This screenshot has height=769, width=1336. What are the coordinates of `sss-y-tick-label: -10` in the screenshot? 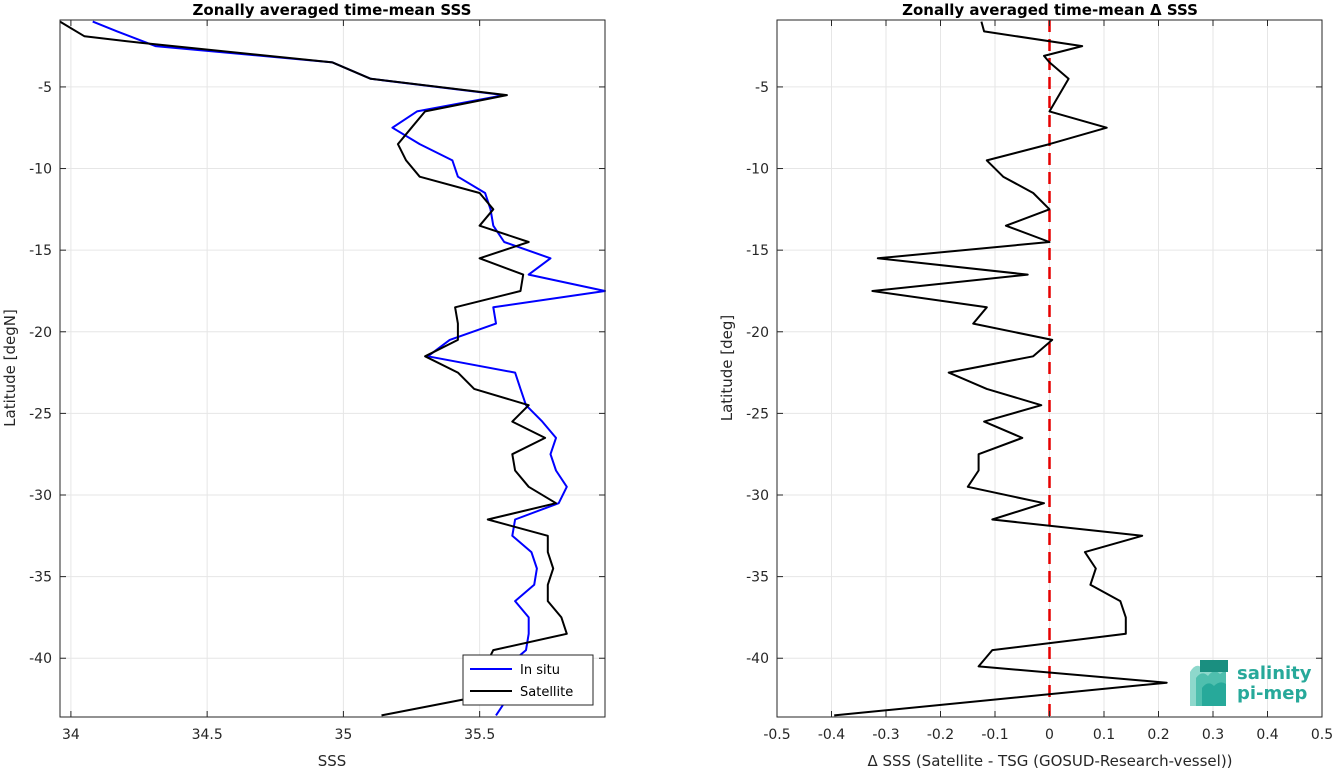 It's located at (40, 170).